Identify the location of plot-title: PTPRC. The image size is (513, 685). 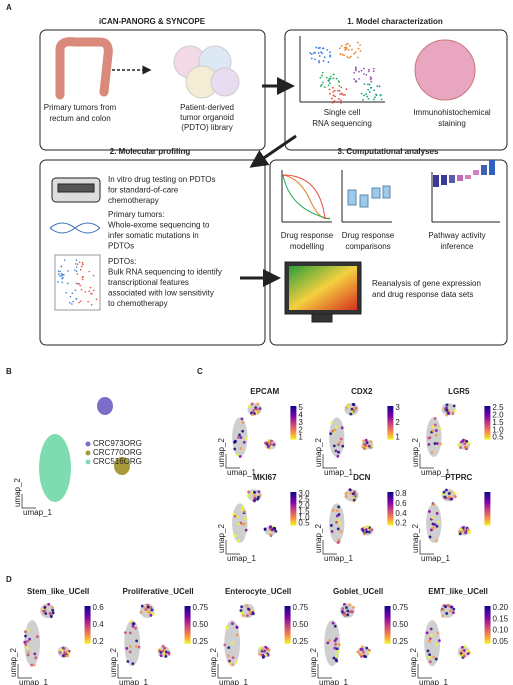
(458, 477).